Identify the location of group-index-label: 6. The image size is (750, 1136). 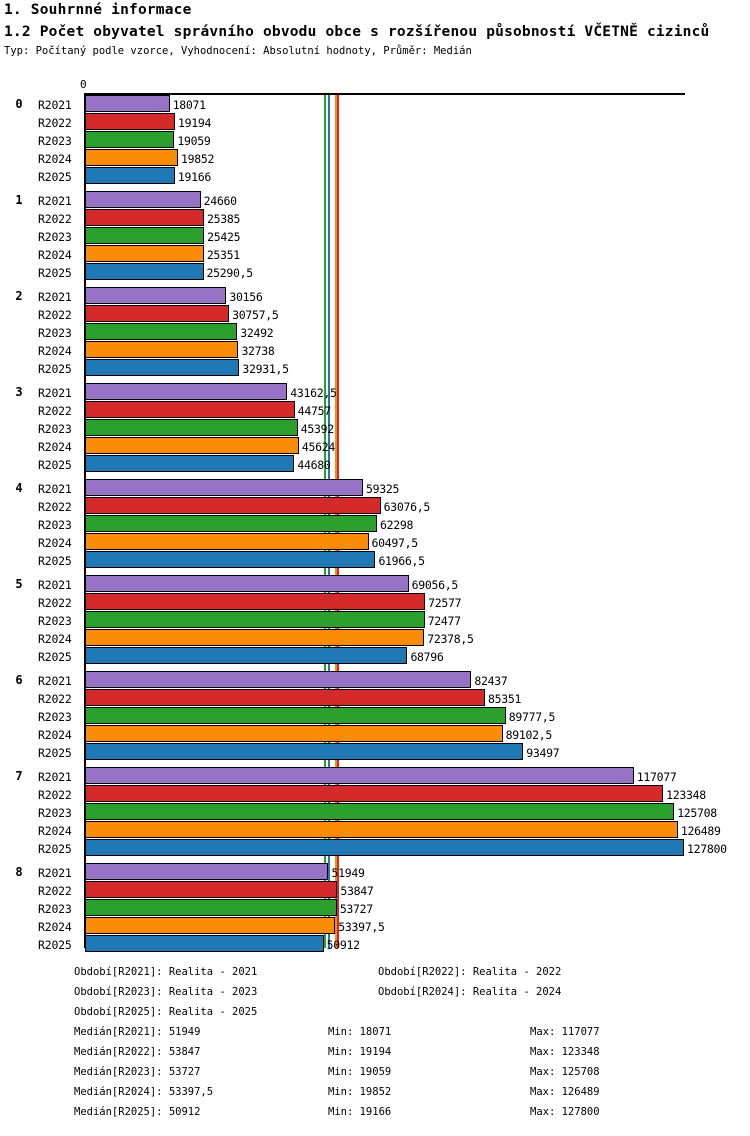
(19, 680).